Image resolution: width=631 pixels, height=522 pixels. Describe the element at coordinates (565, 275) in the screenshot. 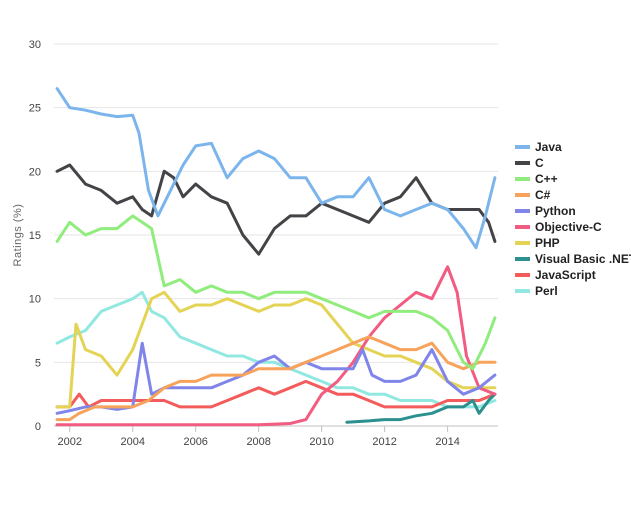

I see `legend-label: JavaScript` at that location.